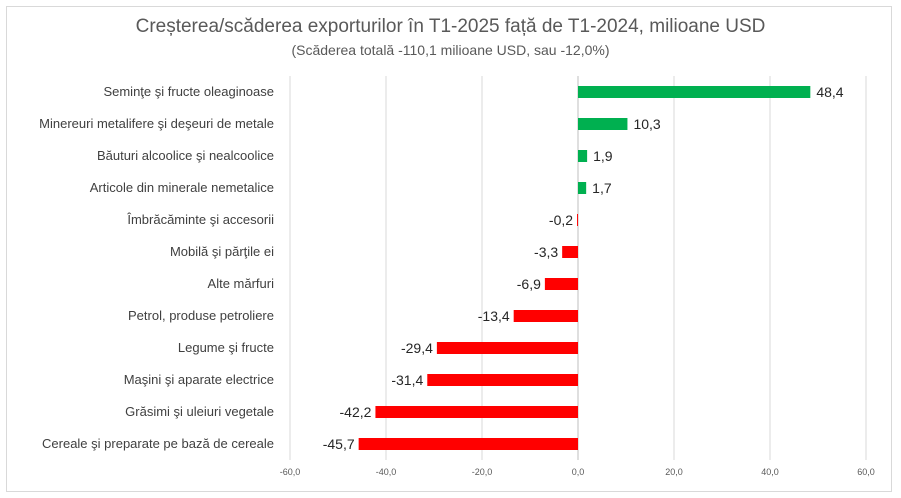  I want to click on data-label: -45,7, so click(339, 444).